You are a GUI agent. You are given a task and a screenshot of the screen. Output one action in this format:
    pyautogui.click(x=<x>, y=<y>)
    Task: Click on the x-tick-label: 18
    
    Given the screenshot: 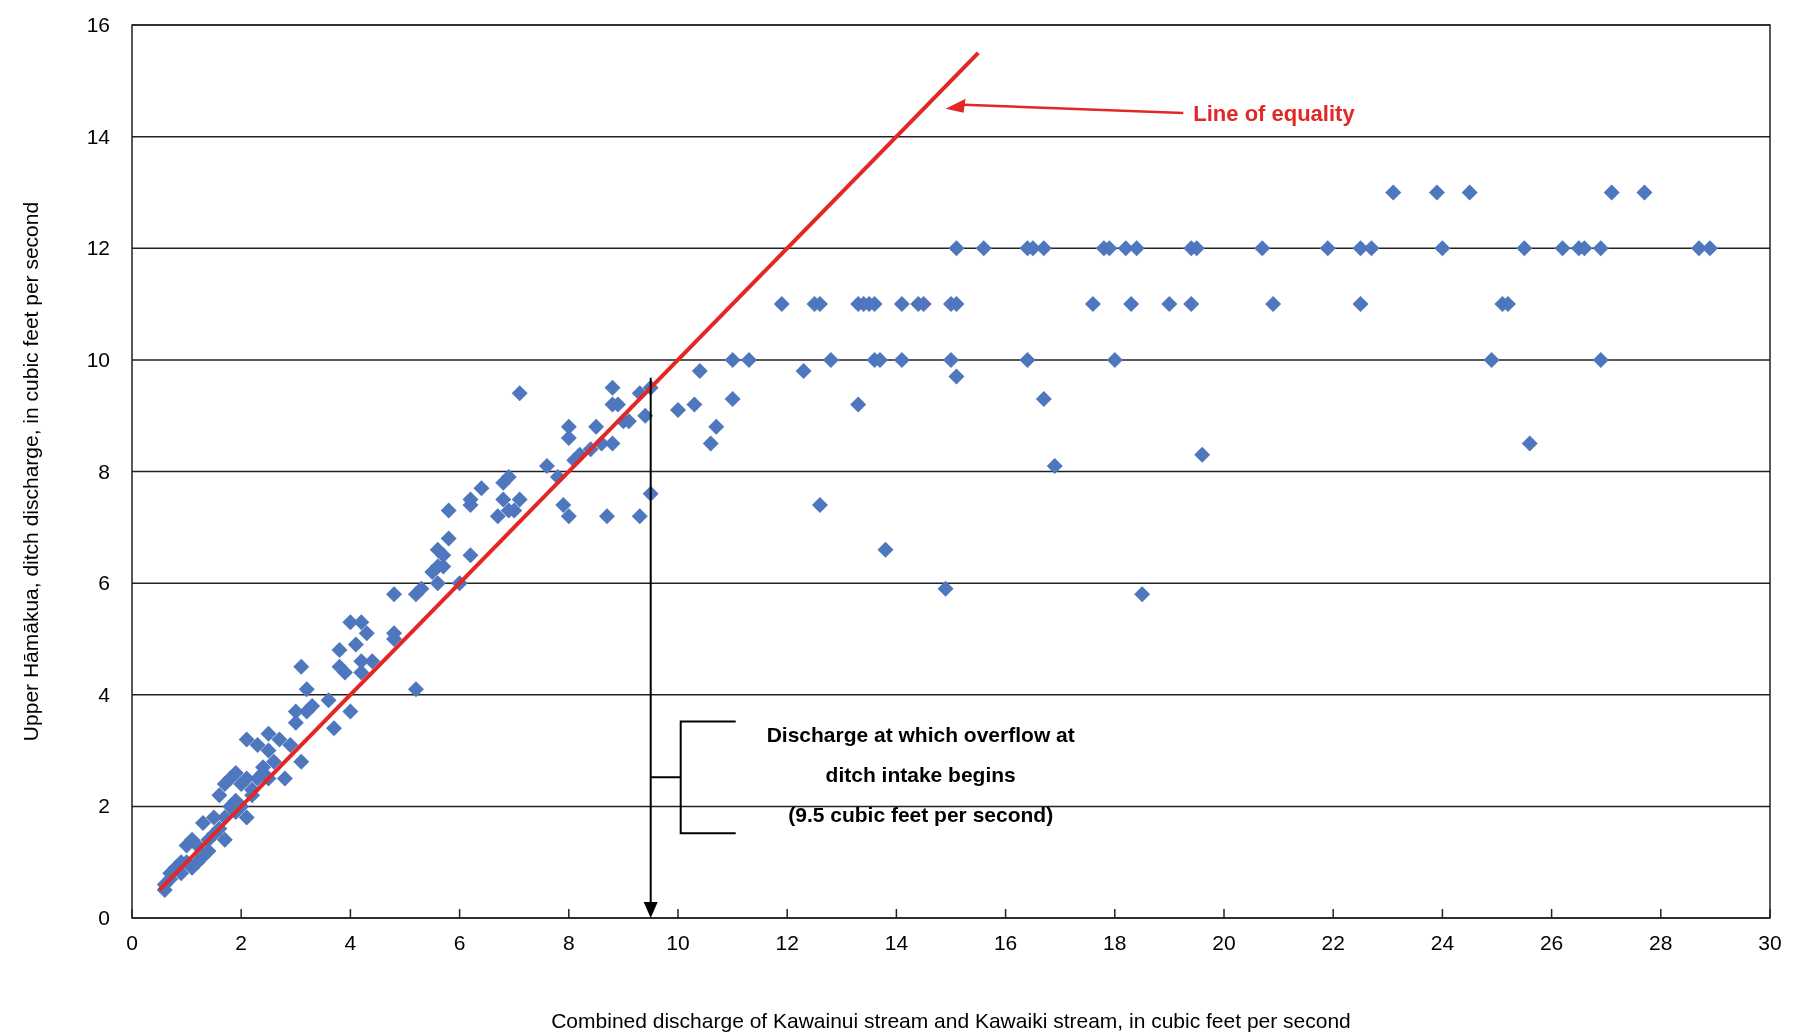 What is the action you would take?
    pyautogui.click(x=1115, y=942)
    